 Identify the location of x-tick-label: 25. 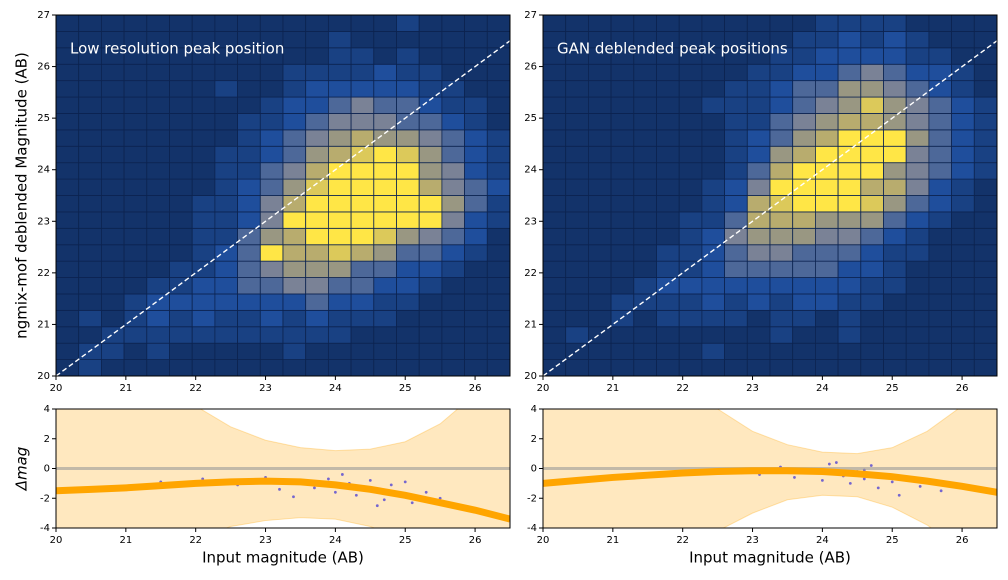
(892, 540).